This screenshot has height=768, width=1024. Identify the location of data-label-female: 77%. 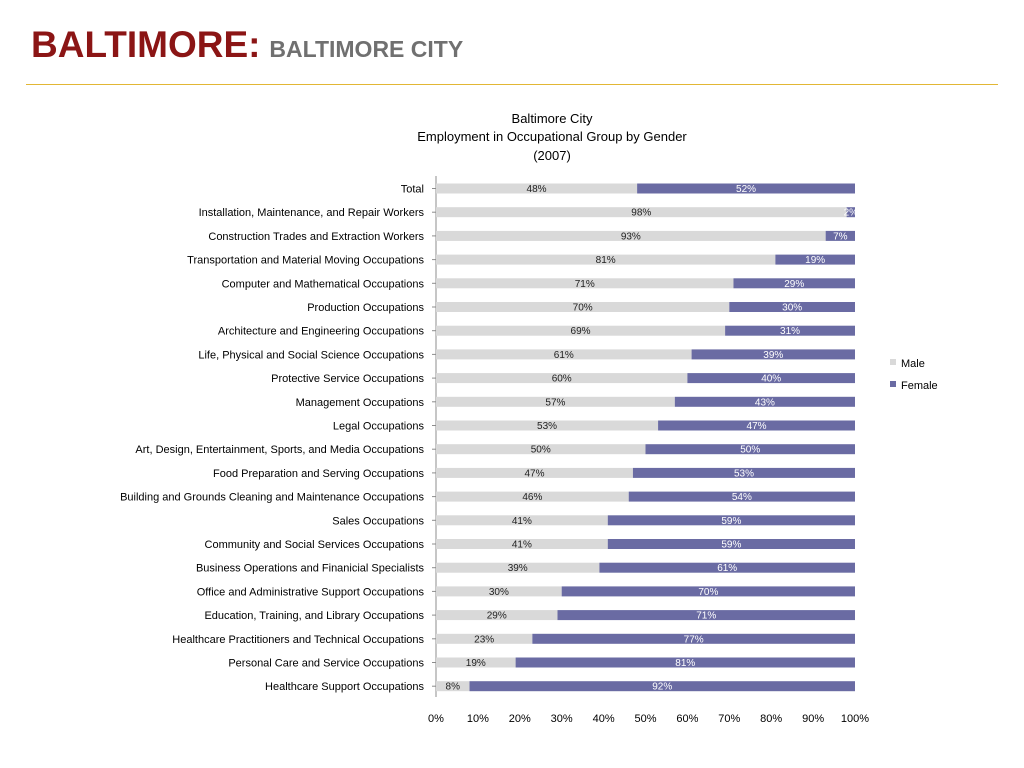
(694, 639).